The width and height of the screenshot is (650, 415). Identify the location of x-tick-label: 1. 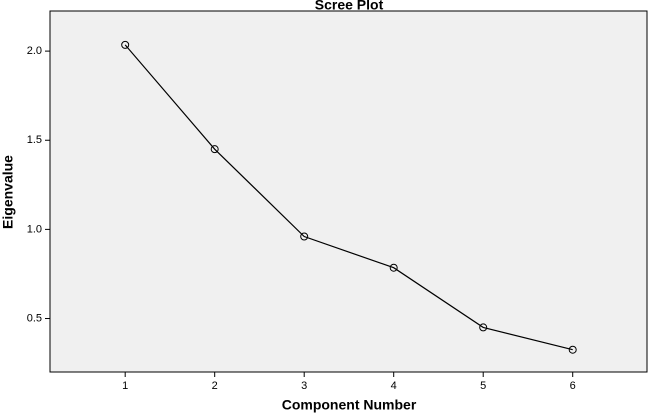
(125, 386).